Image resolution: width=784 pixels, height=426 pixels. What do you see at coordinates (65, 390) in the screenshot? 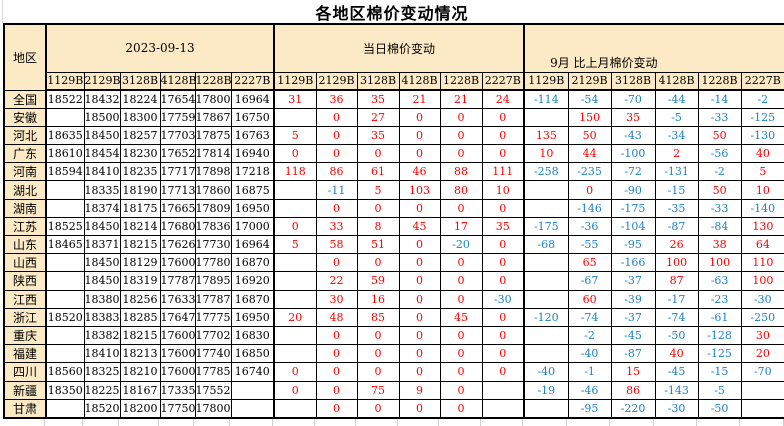
I see `prices-cell: 18350` at bounding box center [65, 390].